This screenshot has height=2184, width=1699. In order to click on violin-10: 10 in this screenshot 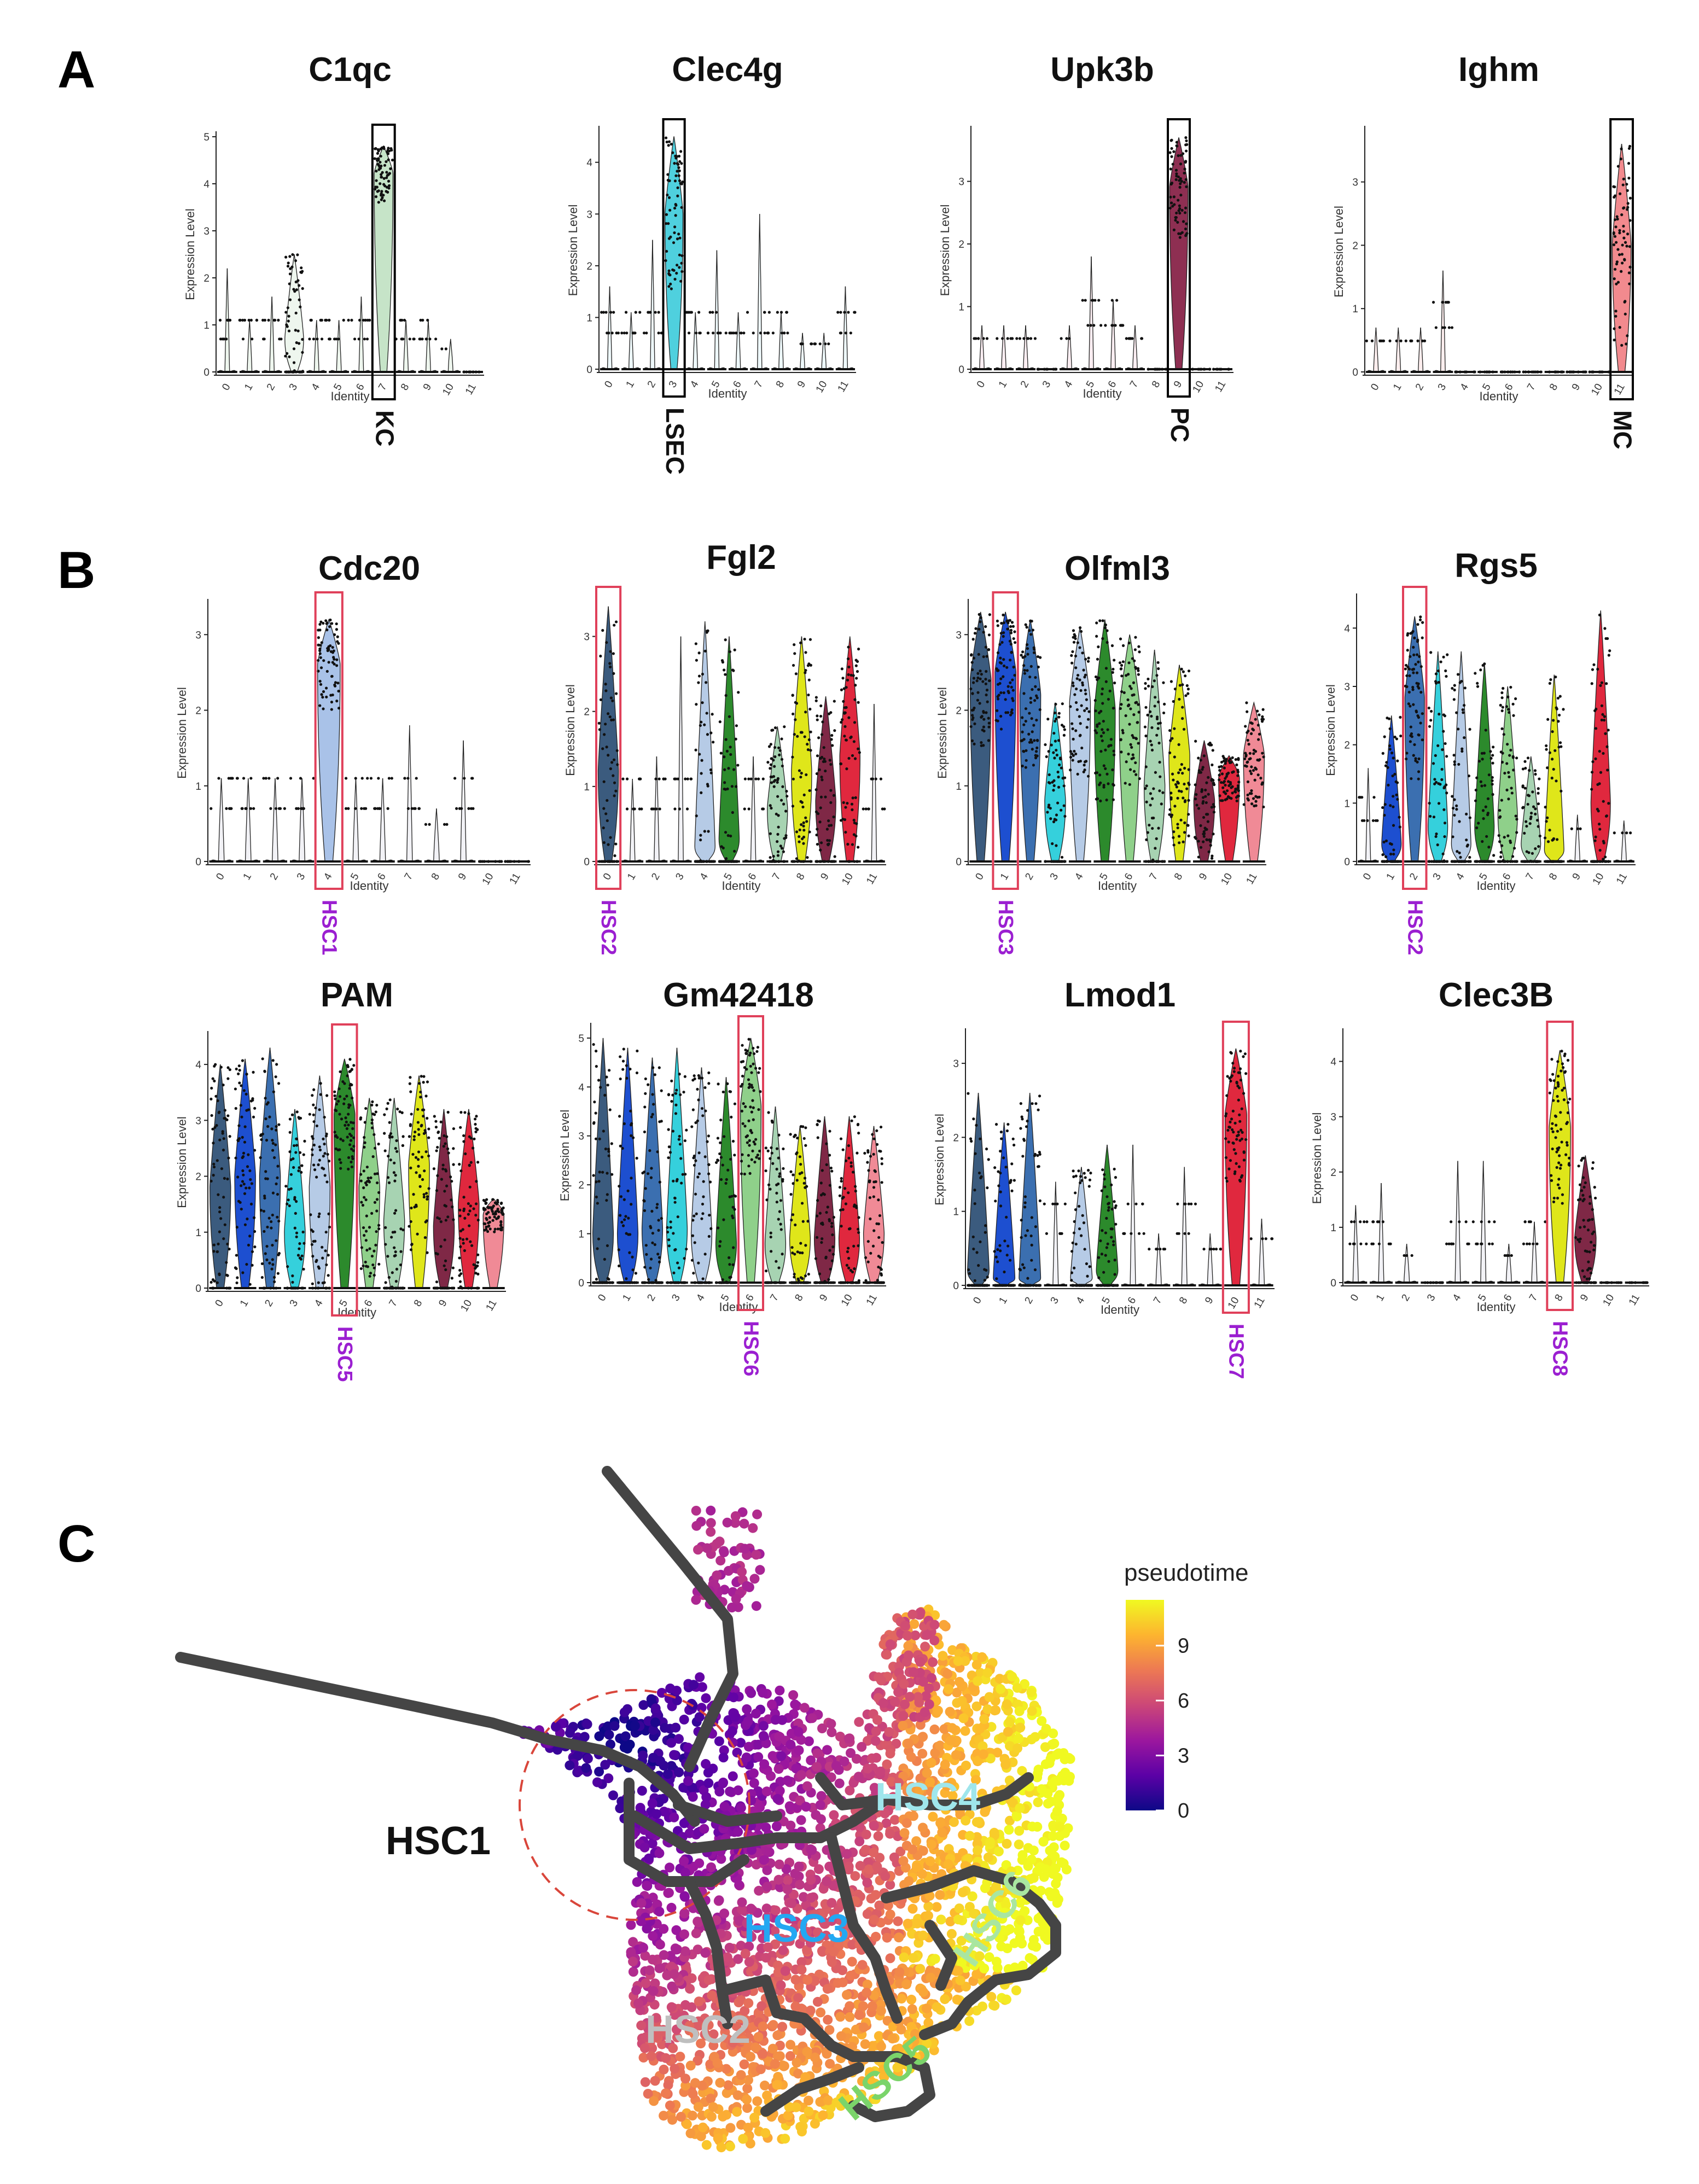, I will do `click(490, 873)`.